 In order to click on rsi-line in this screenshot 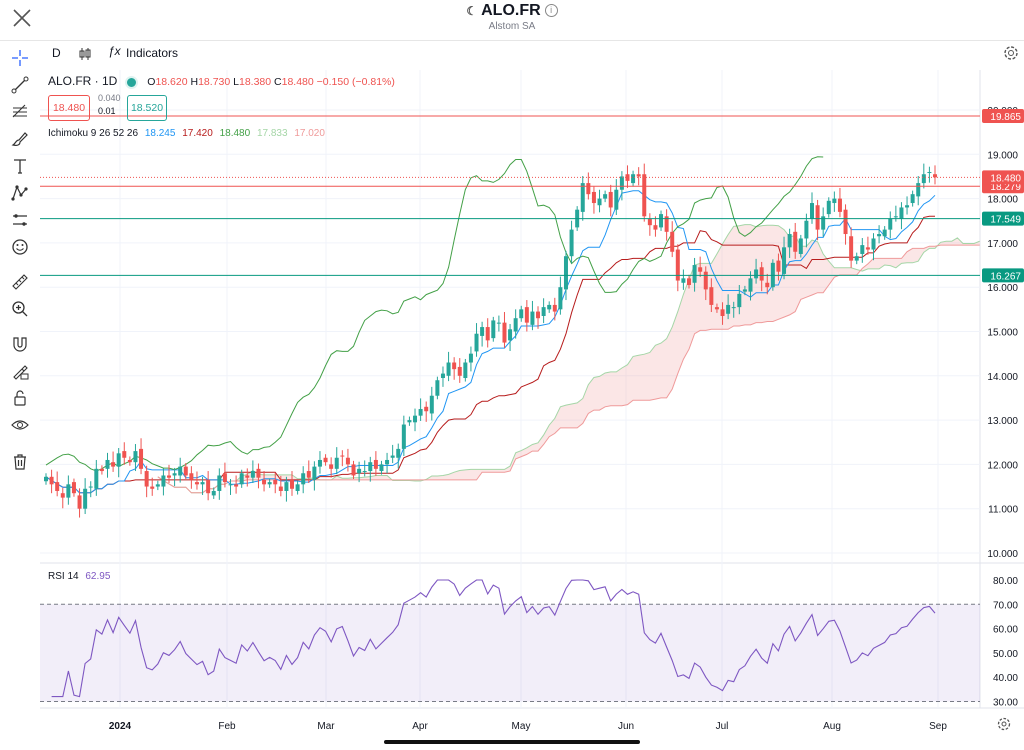, I will do `click(493, 638)`.